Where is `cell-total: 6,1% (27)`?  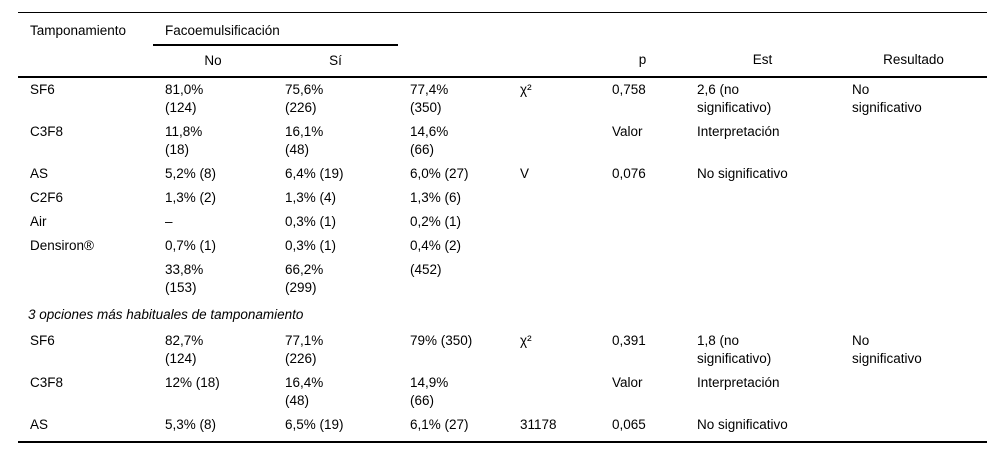 cell-total: 6,1% (27) is located at coordinates (439, 424).